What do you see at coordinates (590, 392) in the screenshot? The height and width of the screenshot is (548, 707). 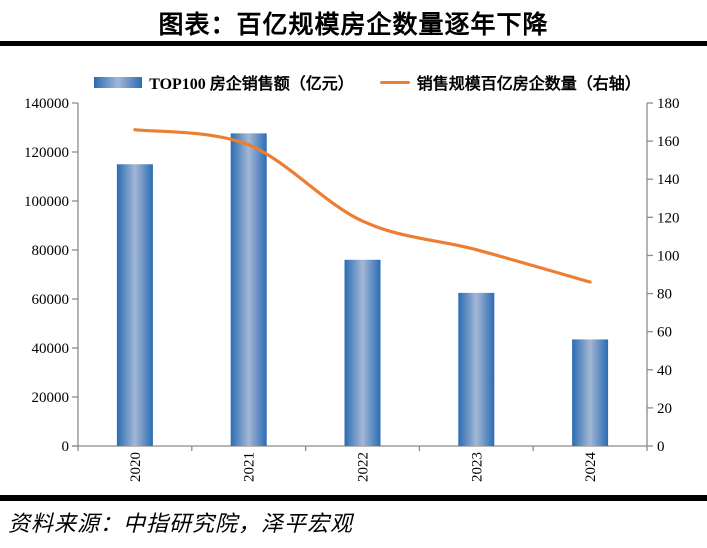 I see `bar-2024` at bounding box center [590, 392].